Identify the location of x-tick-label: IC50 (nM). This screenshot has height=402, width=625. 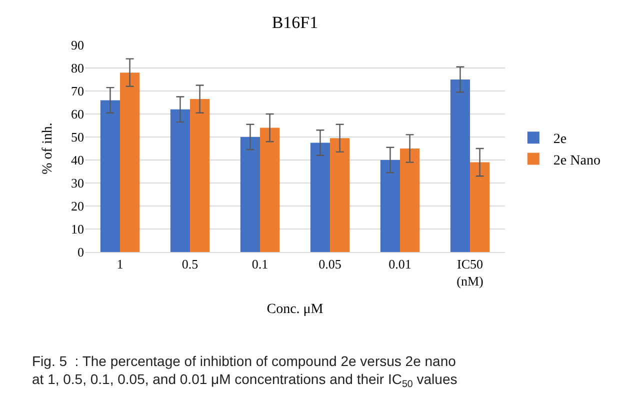
(470, 272).